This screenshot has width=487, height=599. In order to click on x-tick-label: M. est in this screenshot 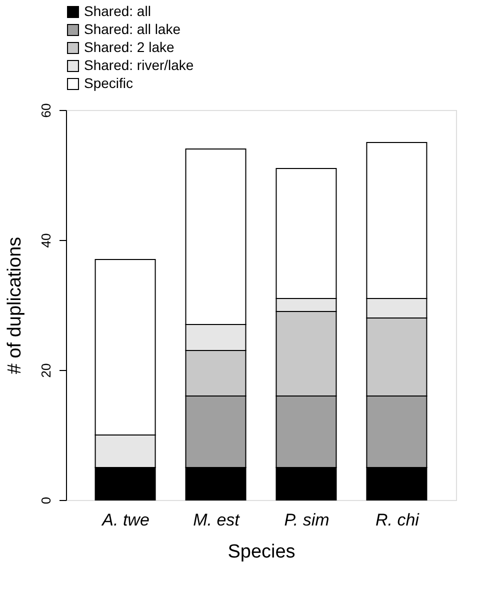, I will do `click(217, 520)`.